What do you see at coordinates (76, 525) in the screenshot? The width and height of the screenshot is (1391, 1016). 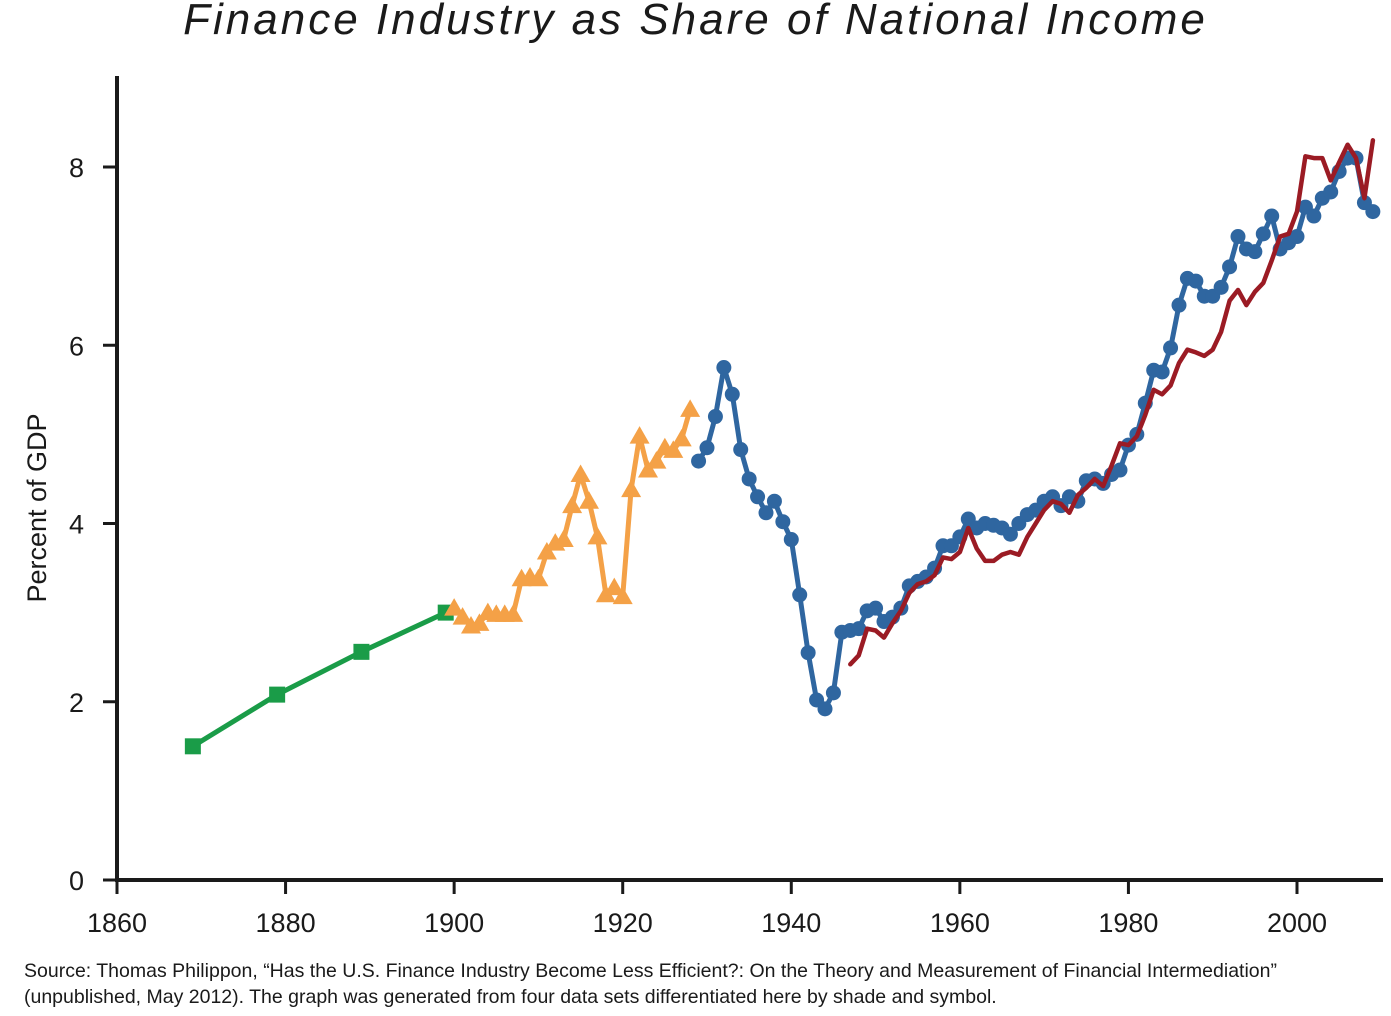 I see `y-tick-label: 4` at bounding box center [76, 525].